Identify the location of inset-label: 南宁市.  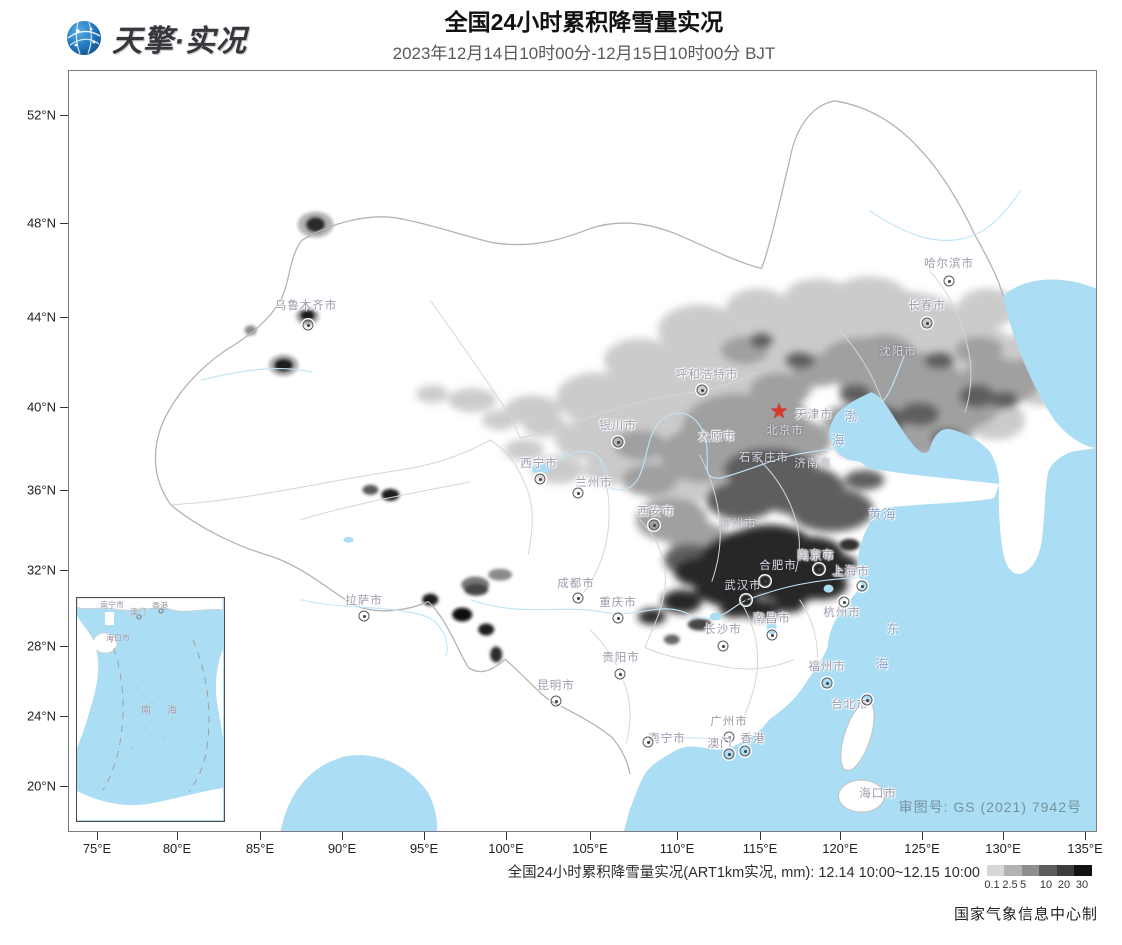
(112, 605).